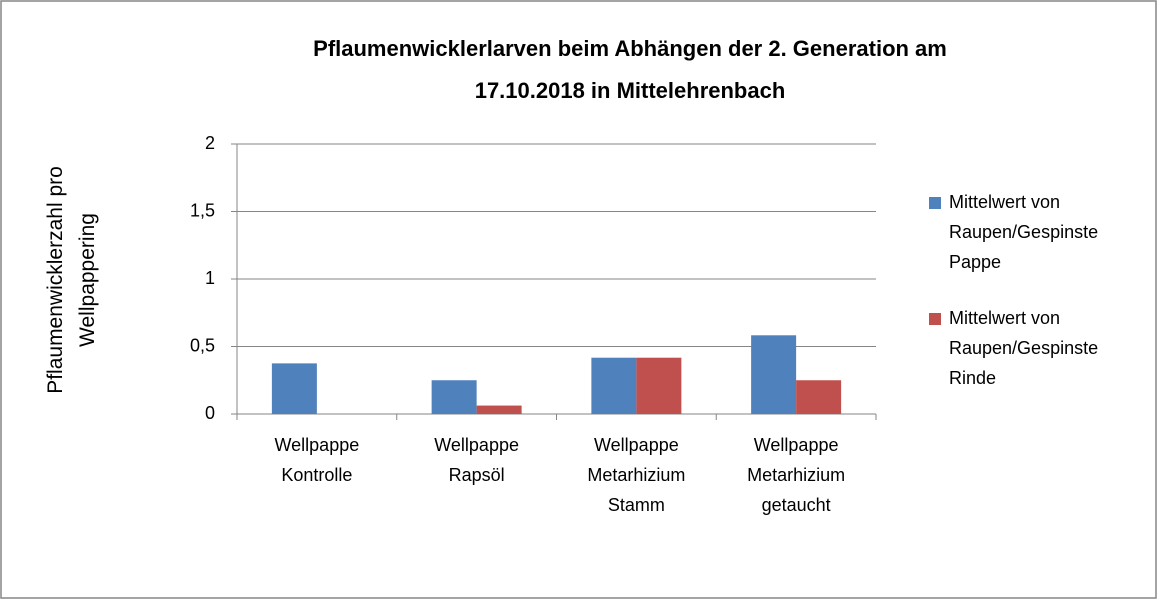  What do you see at coordinates (210, 143) in the screenshot?
I see `y-tick-label: 2` at bounding box center [210, 143].